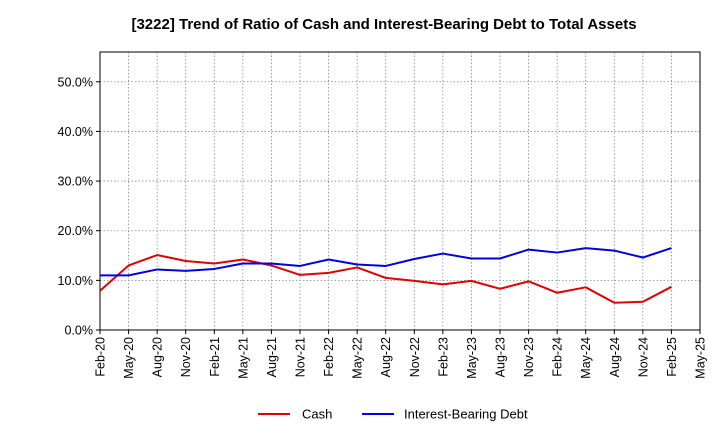 This screenshot has height=440, width=720. I want to click on x-tick-label: May-22, so click(358, 358).